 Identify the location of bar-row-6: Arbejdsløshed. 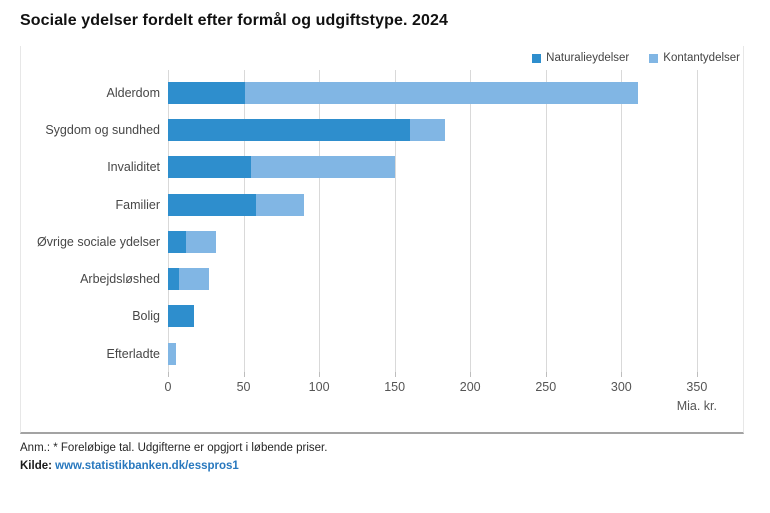
(382, 279).